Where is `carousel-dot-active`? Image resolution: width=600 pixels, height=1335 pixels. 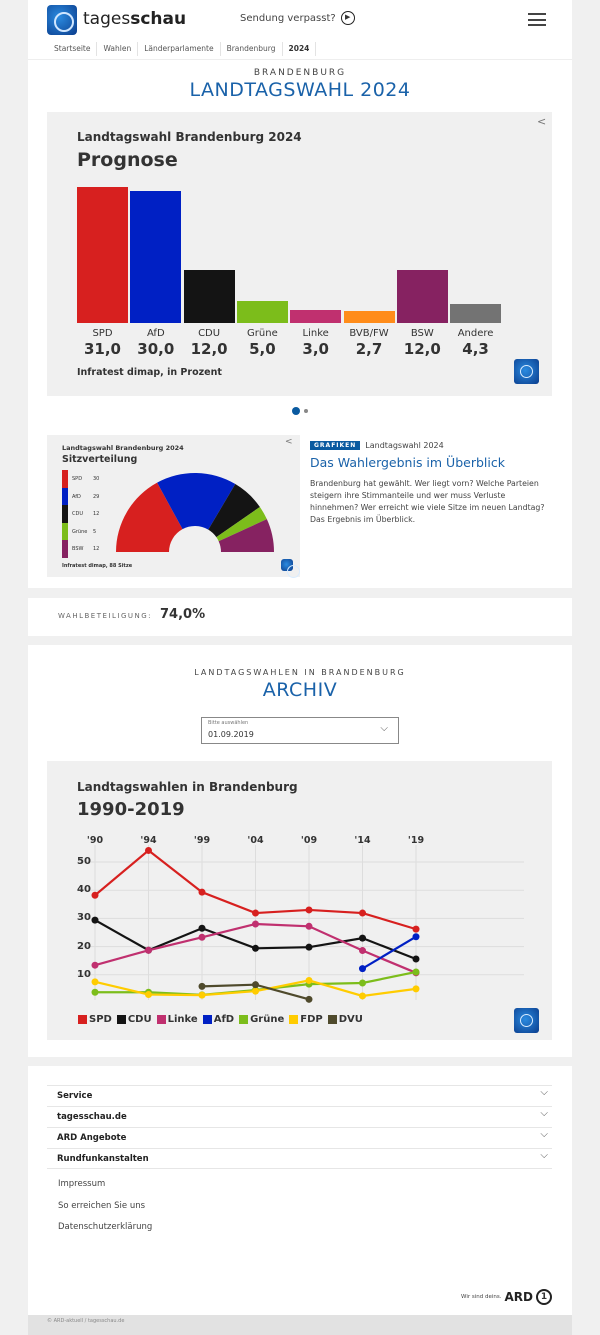 carousel-dot-active is located at coordinates (296, 411).